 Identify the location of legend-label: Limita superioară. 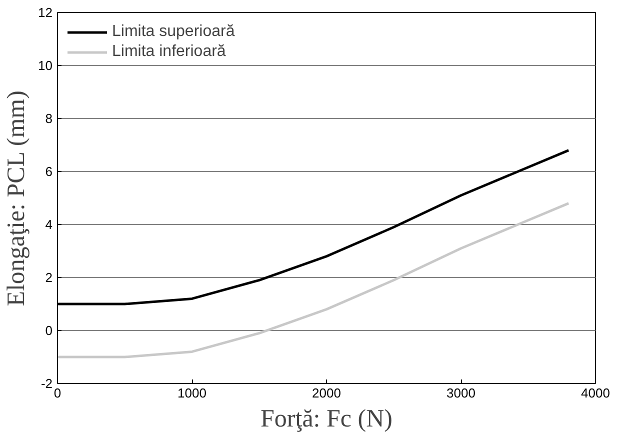
(173, 32).